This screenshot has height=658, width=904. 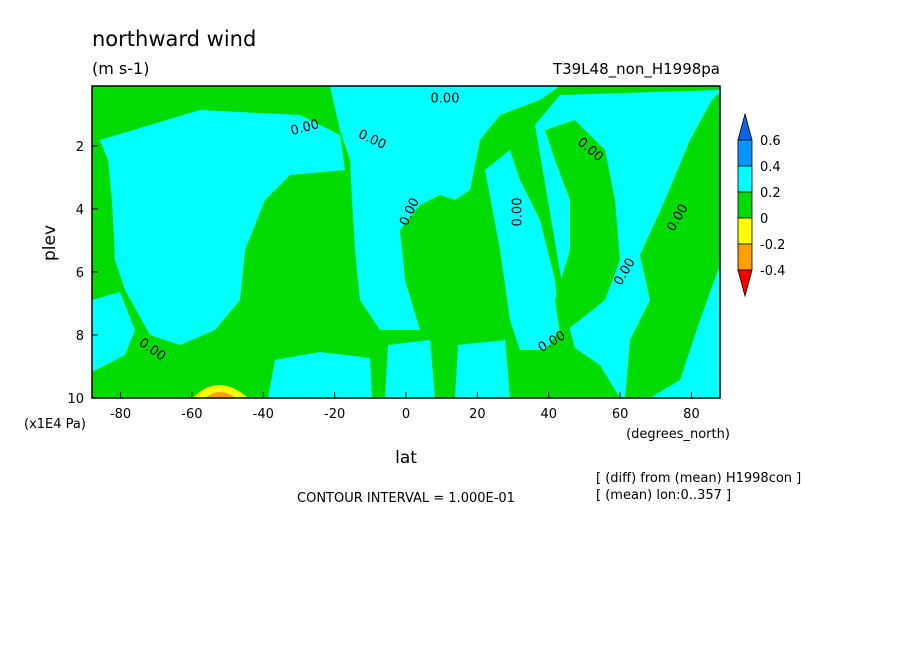 What do you see at coordinates (334, 414) in the screenshot?
I see `x-tick-label: -20` at bounding box center [334, 414].